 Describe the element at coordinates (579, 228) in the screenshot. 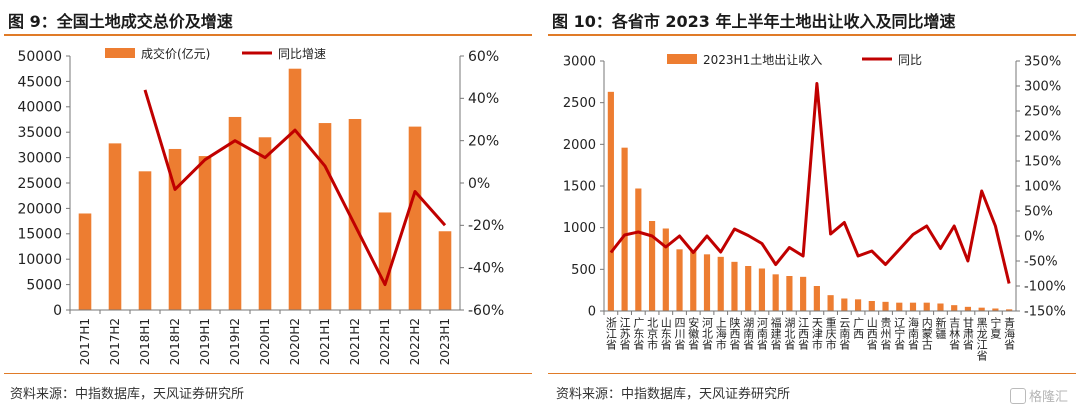

I see `chart2-y-tick-label: 1000` at that location.